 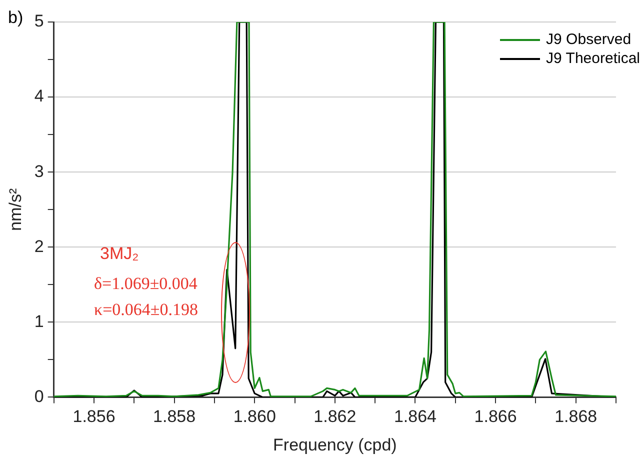 What do you see at coordinates (39, 246) in the screenshot?
I see `y-tick-label: 2` at bounding box center [39, 246].